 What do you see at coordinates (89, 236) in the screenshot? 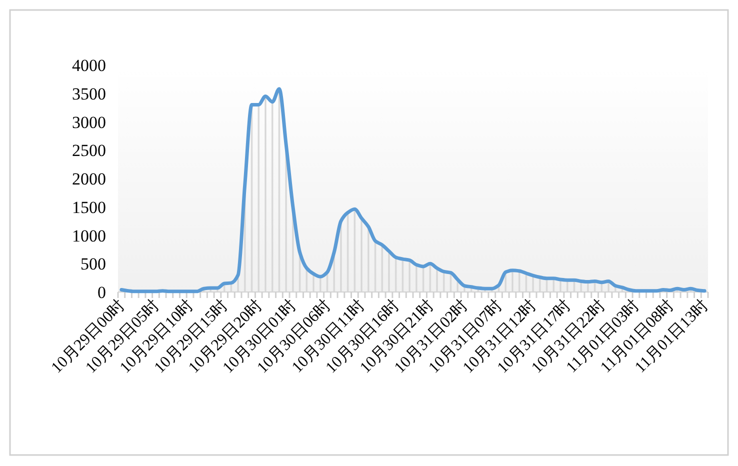
I see `y-tick-label: 1000` at bounding box center [89, 236].